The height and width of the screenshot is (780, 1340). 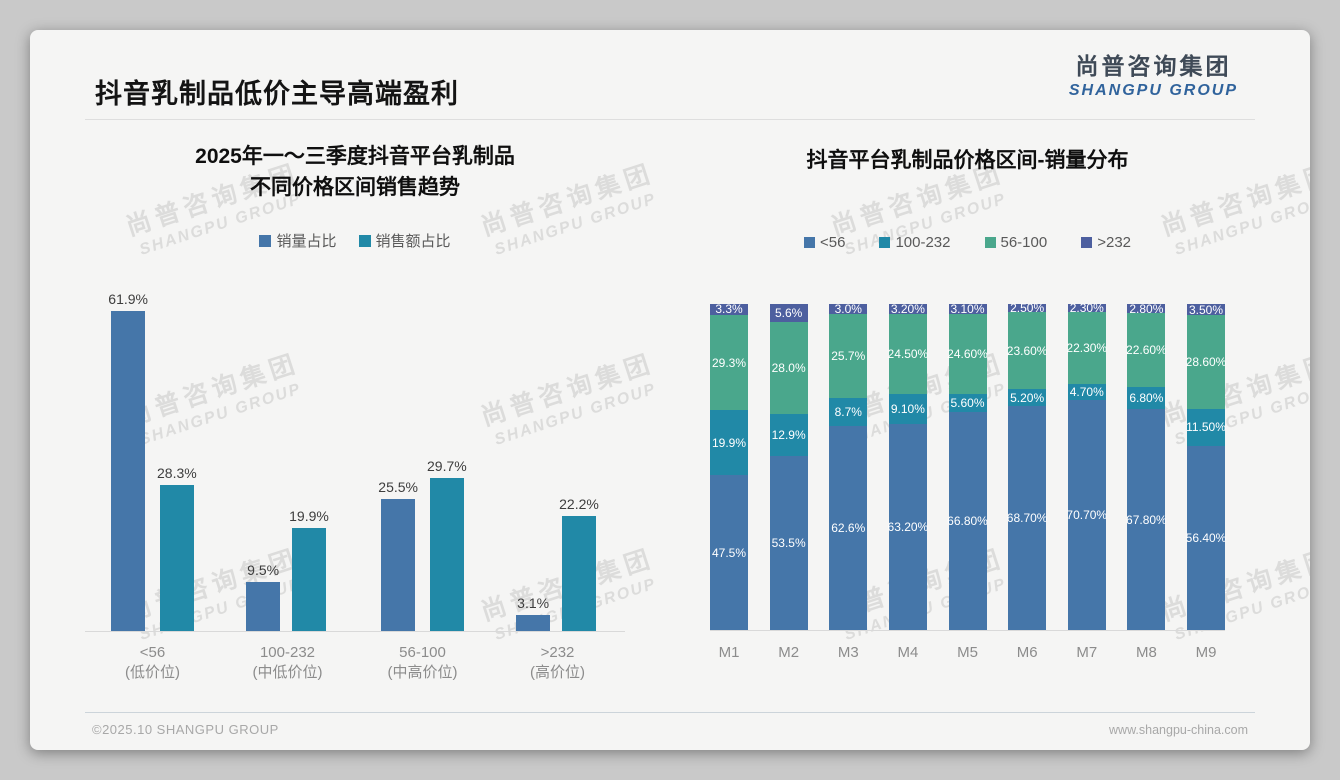 I want to click on bar-with-label: 9.5%, so click(x=263, y=596).